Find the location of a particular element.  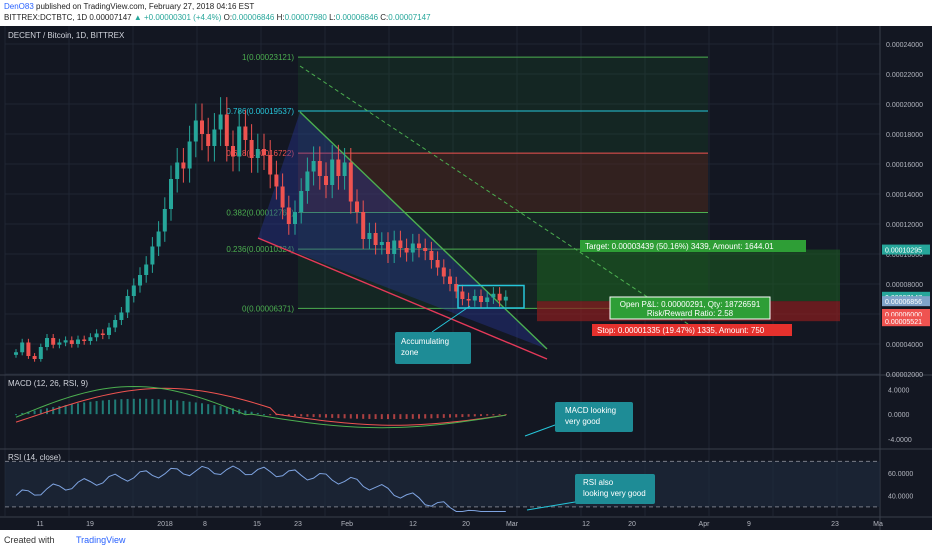

time-tick-label: 23 is located at coordinates (835, 524).